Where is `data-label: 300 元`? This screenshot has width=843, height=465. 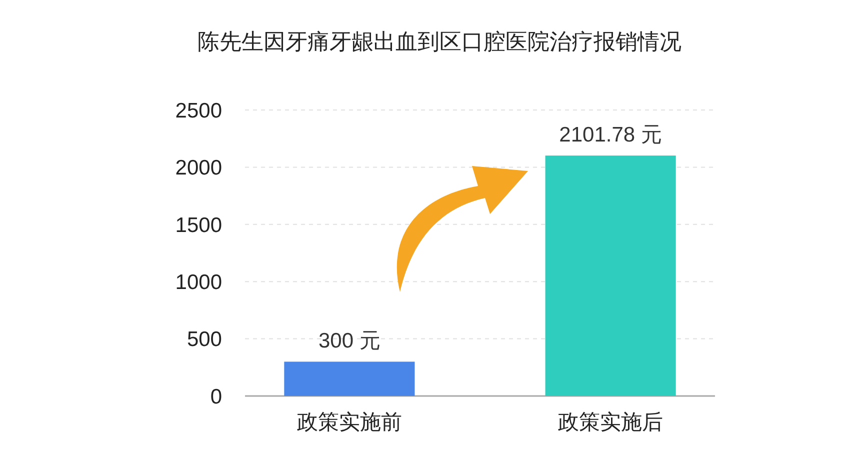 data-label: 300 元 is located at coordinates (349, 341).